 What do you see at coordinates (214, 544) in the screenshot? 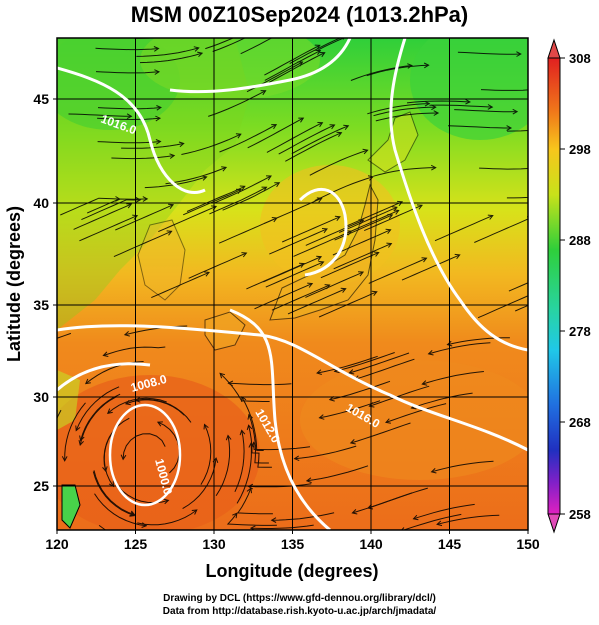
I see `x-tick-label: 130` at bounding box center [214, 544].